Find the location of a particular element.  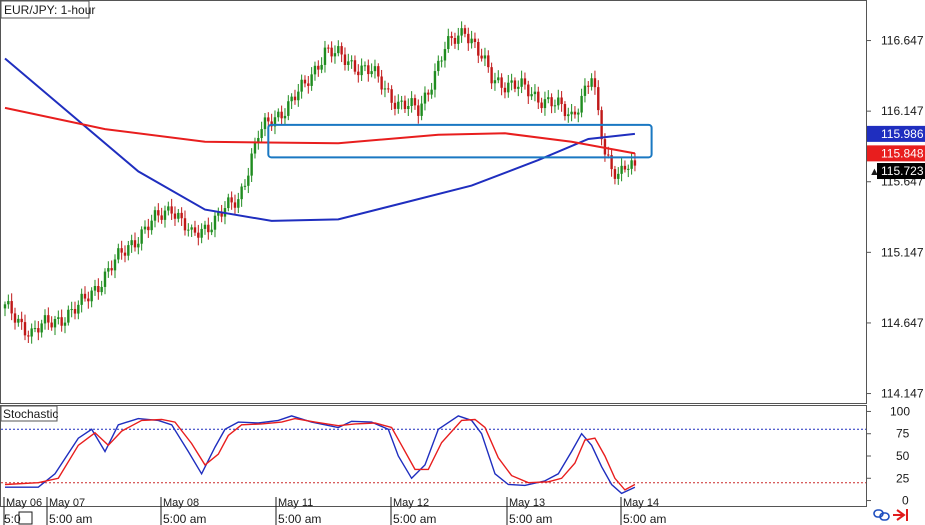

stochastic-d-line is located at coordinates (320, 454).